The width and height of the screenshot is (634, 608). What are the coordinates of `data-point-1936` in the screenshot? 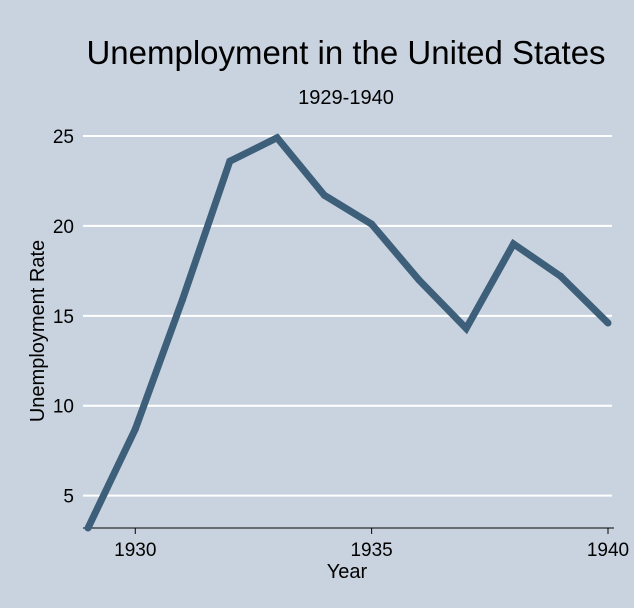 It's located at (419, 280).